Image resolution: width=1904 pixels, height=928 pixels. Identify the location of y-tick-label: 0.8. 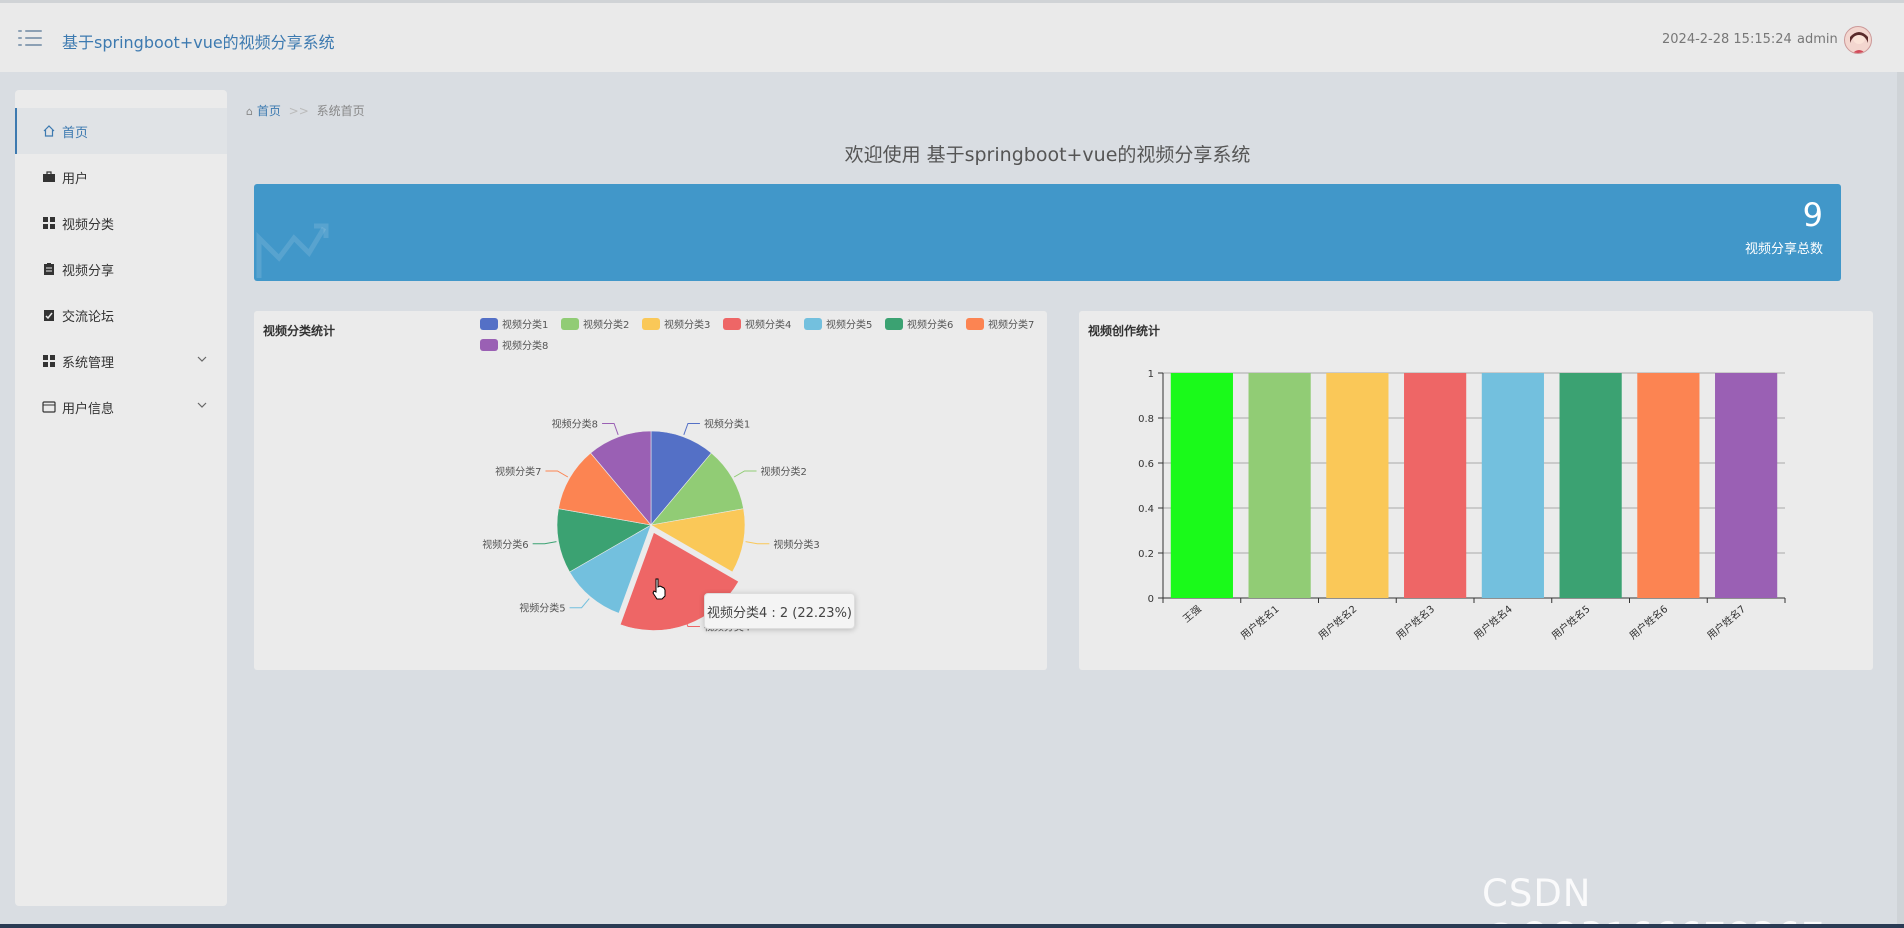
(1146, 419).